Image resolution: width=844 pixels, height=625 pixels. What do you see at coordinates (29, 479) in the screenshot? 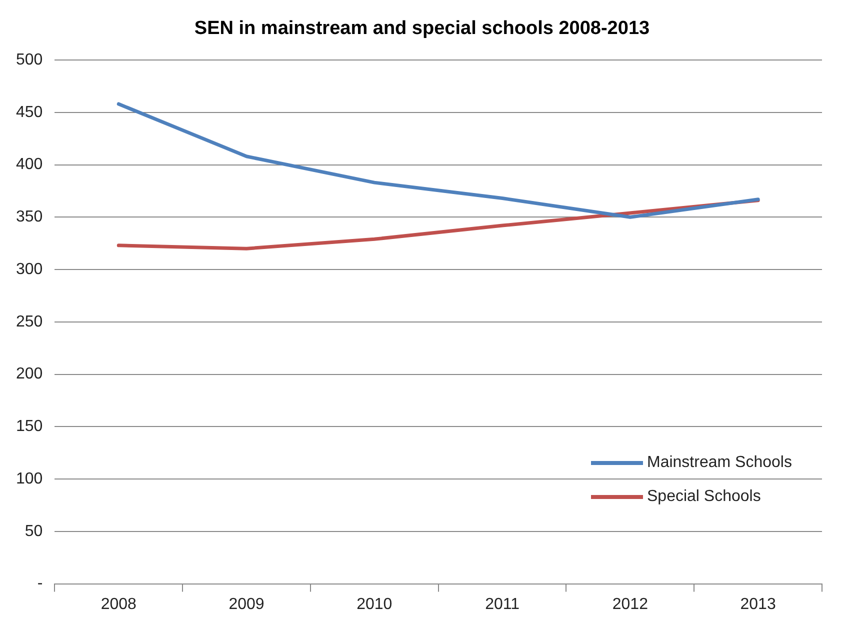
I see `y-tick-label: 100` at bounding box center [29, 479].